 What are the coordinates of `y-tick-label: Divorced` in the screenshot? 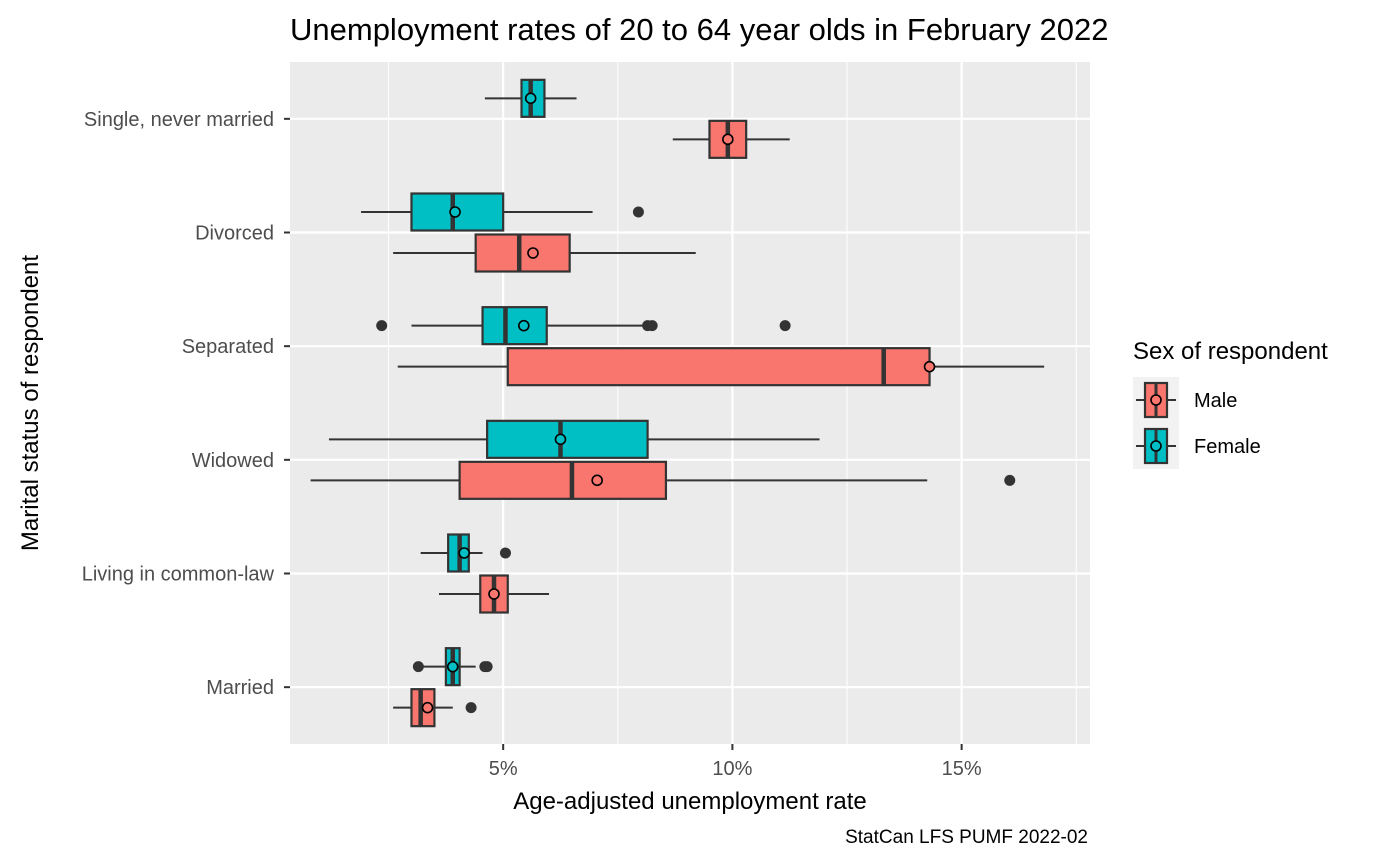 It's located at (234, 234).